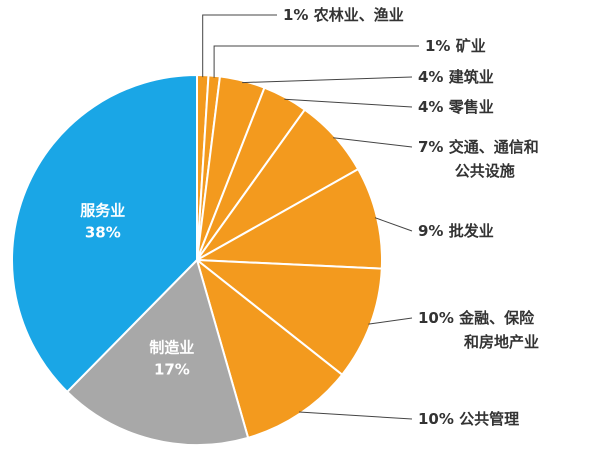 The width and height of the screenshot is (595, 473). I want to click on slice-label-9: 制造业 17%, so click(171, 359).